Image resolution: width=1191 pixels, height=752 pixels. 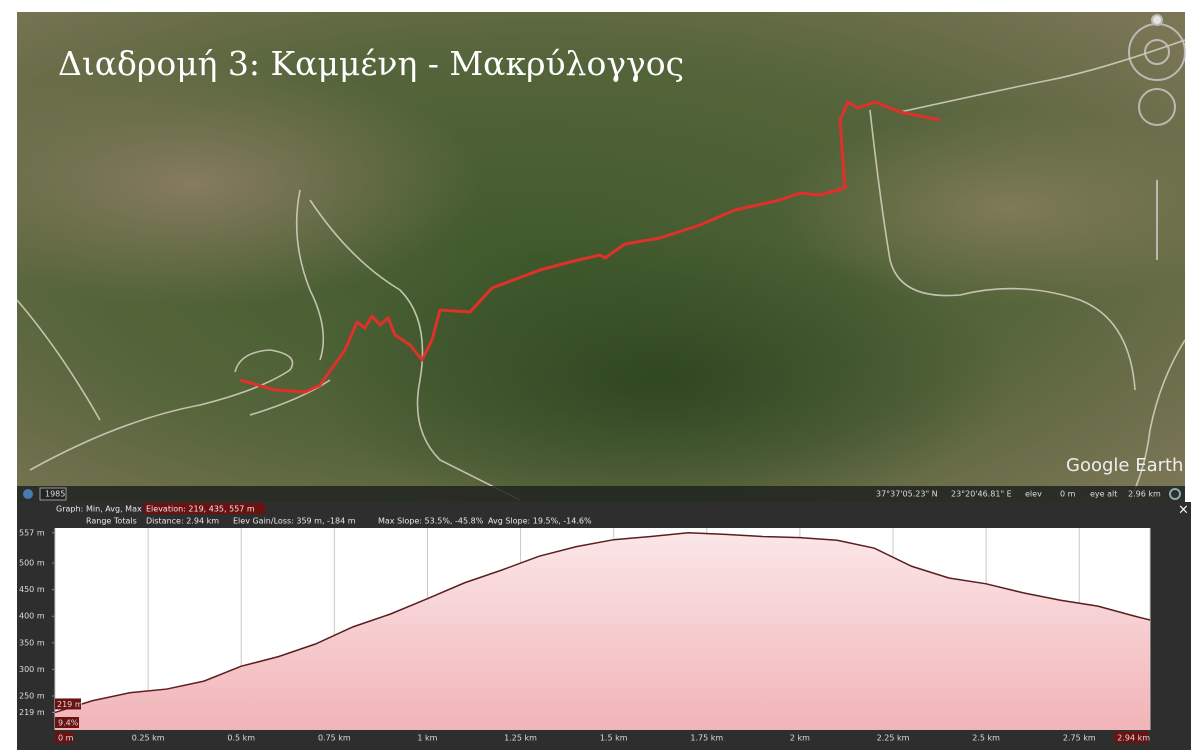 I want to click on elevation-stats: Elevation: 219, 435, 557 m, so click(x=200, y=509).